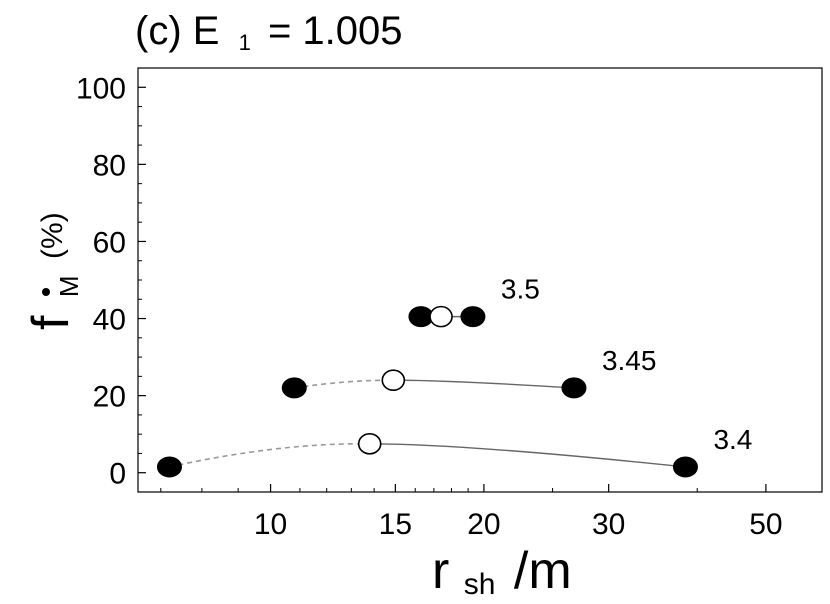 The image size is (830, 604). I want to click on y-label-dot, so click(46, 292).